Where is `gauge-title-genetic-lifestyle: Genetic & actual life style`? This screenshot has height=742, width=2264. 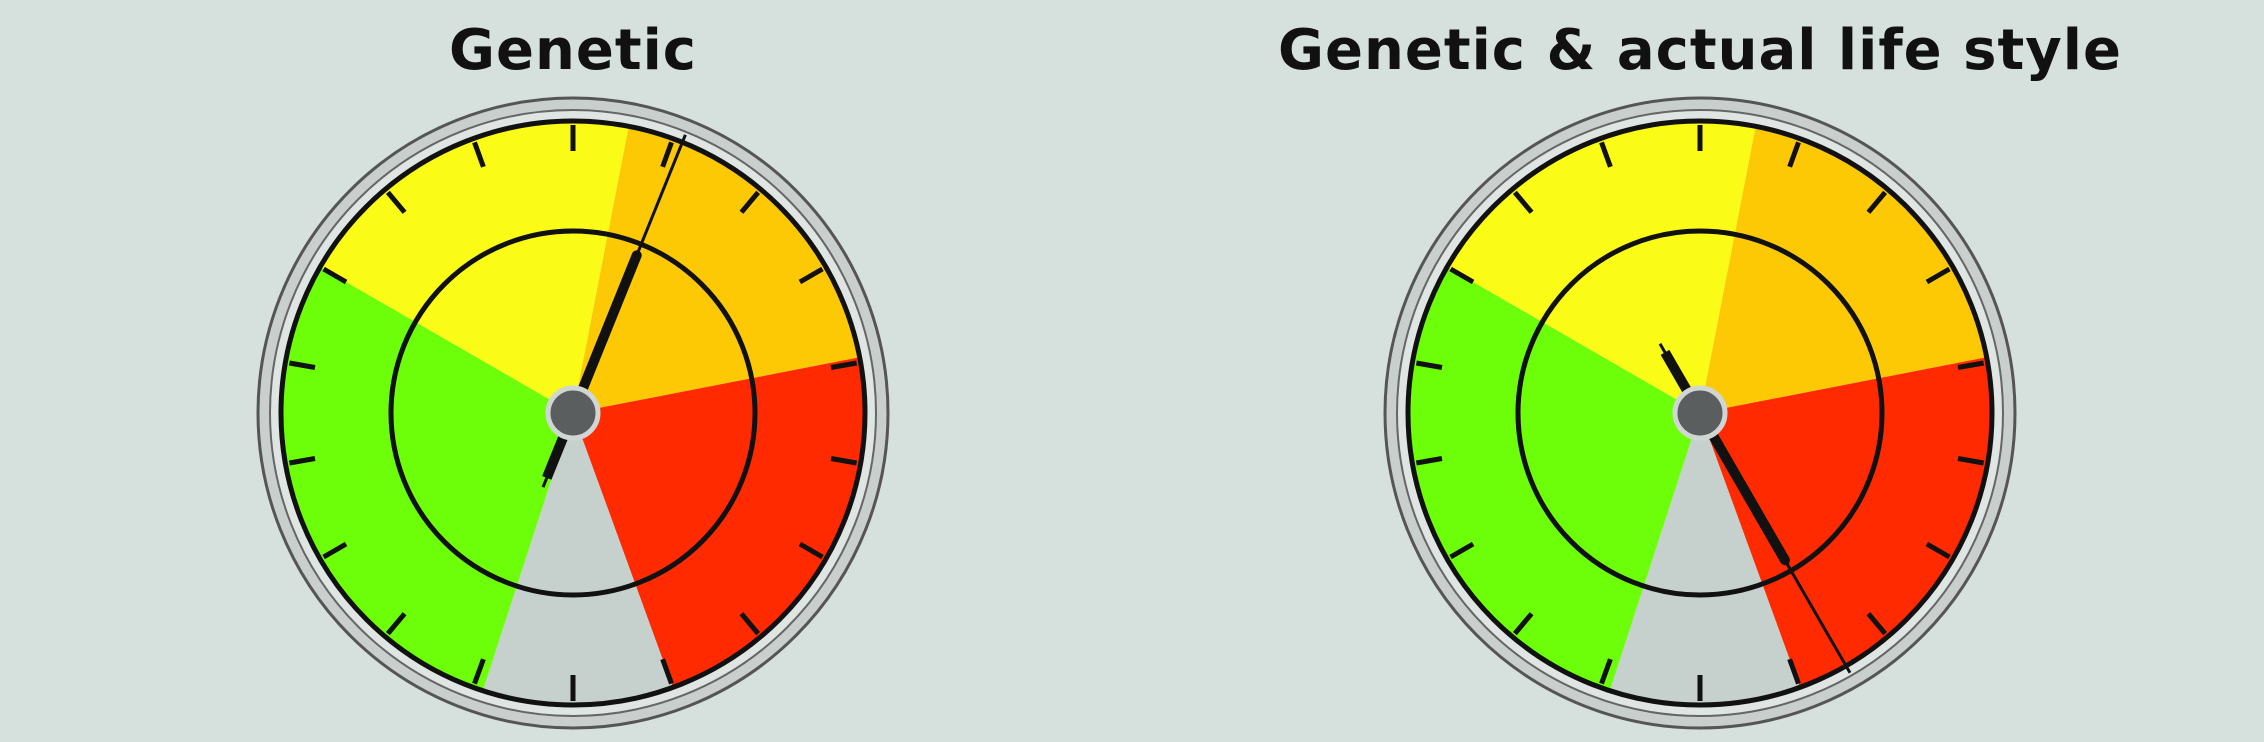 gauge-title-genetic-lifestyle: Genetic & actual life style is located at coordinates (1700, 50).